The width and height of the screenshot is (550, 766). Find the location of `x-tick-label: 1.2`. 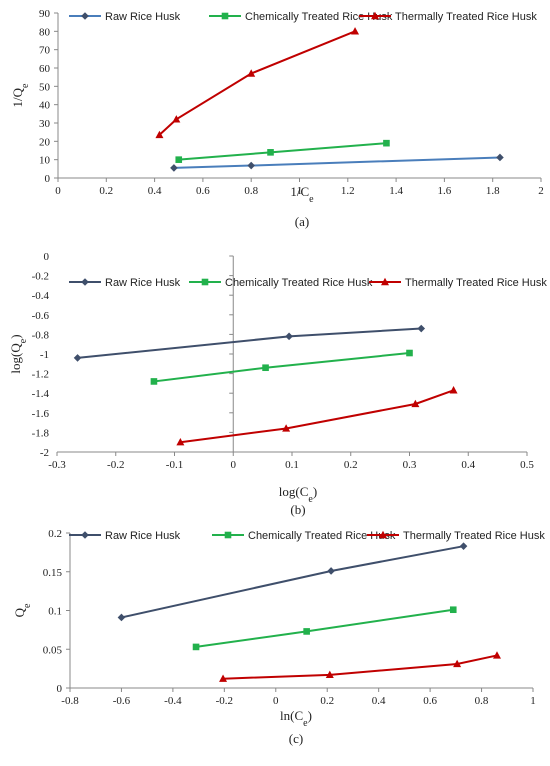

x-tick-label: 1.2 is located at coordinates (348, 191).